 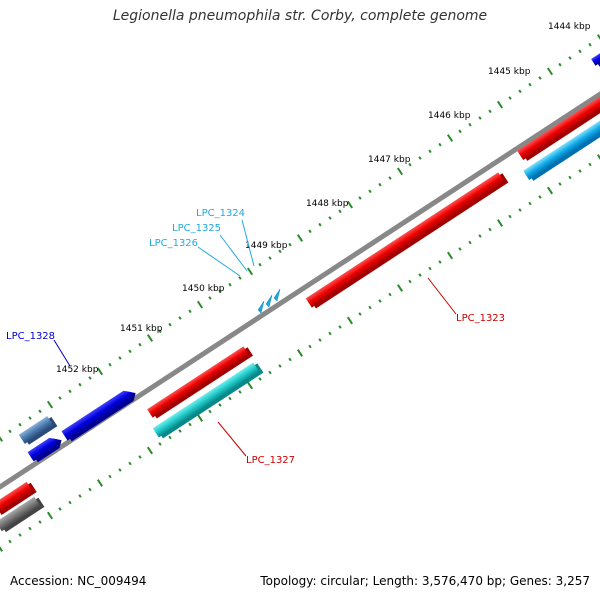 What do you see at coordinates (449, 116) in the screenshot?
I see `scale-label-1446: 1446 kbp` at bounding box center [449, 116].